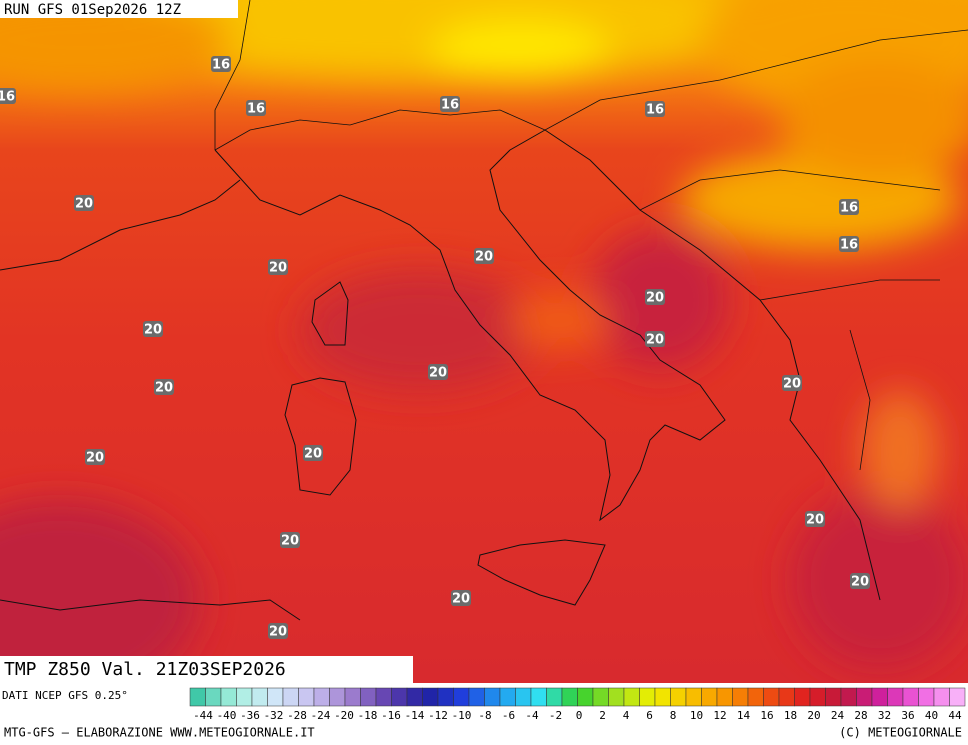 This screenshot has height=745, width=968. I want to click on caption-box, so click(206, 669).